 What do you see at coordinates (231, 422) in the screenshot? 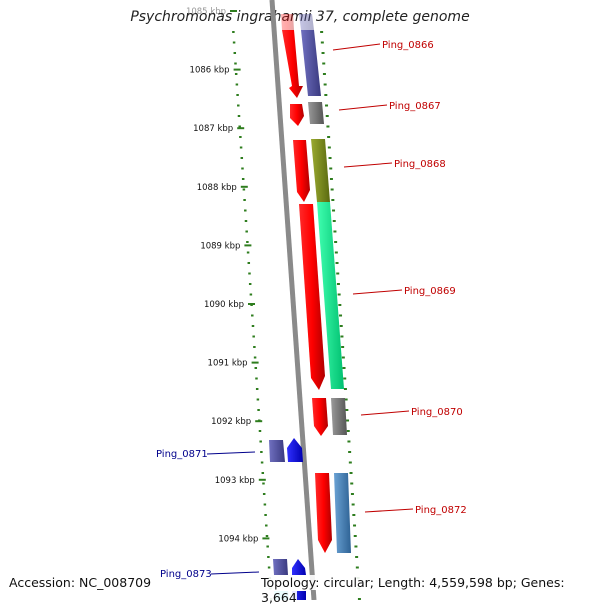
I see `kbp-label: 1092 kbp` at bounding box center [231, 422].